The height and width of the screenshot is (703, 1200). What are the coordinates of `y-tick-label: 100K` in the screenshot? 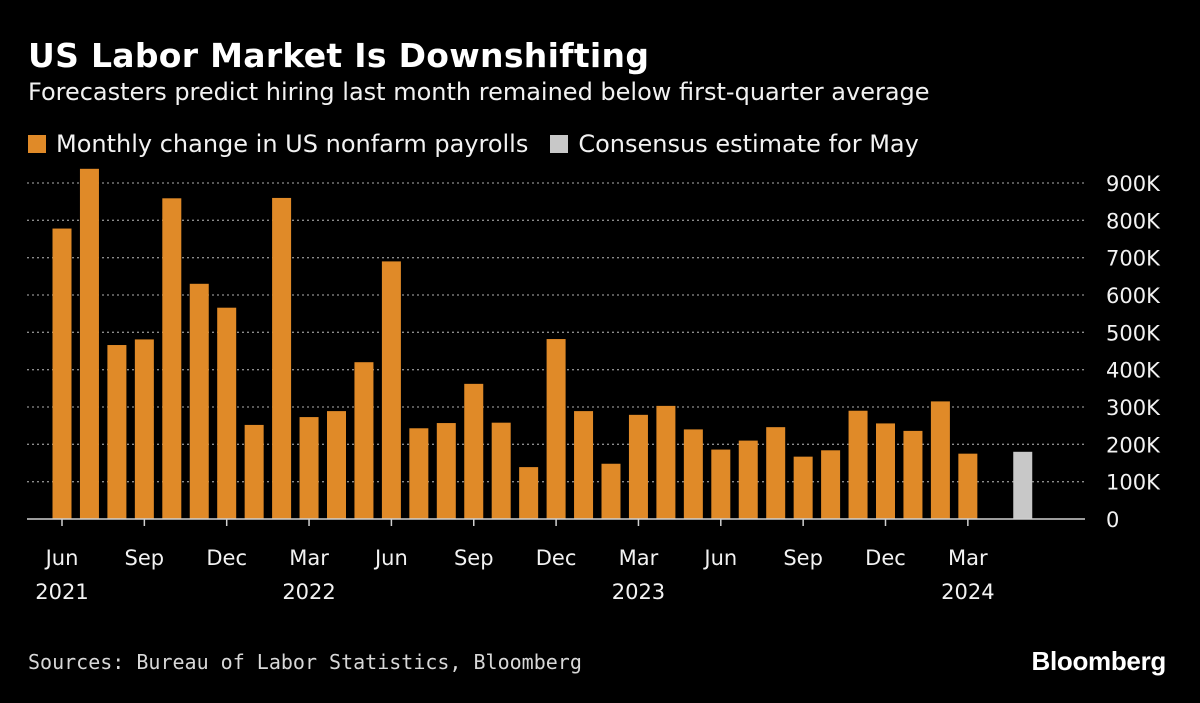 It's located at (1133, 483).